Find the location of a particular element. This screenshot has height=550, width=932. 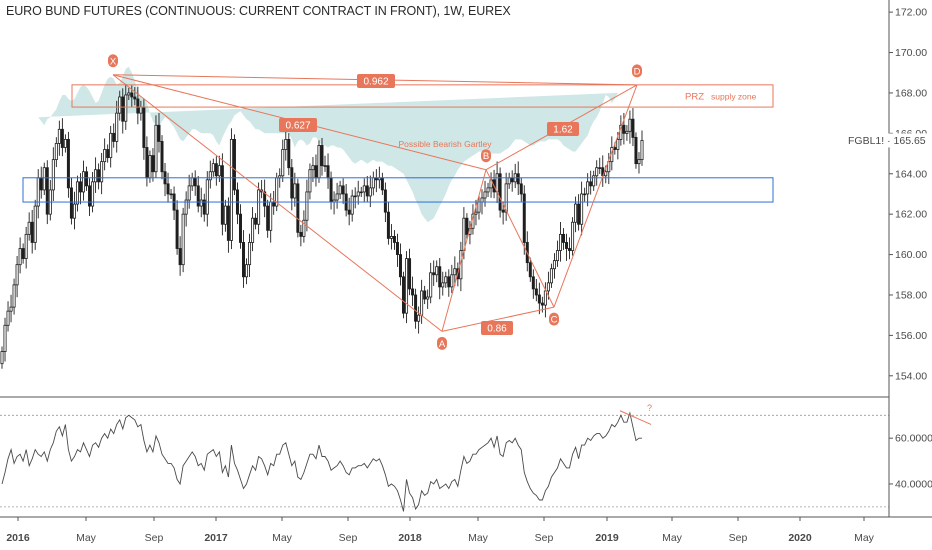

point-d-badge is located at coordinates (637, 71).